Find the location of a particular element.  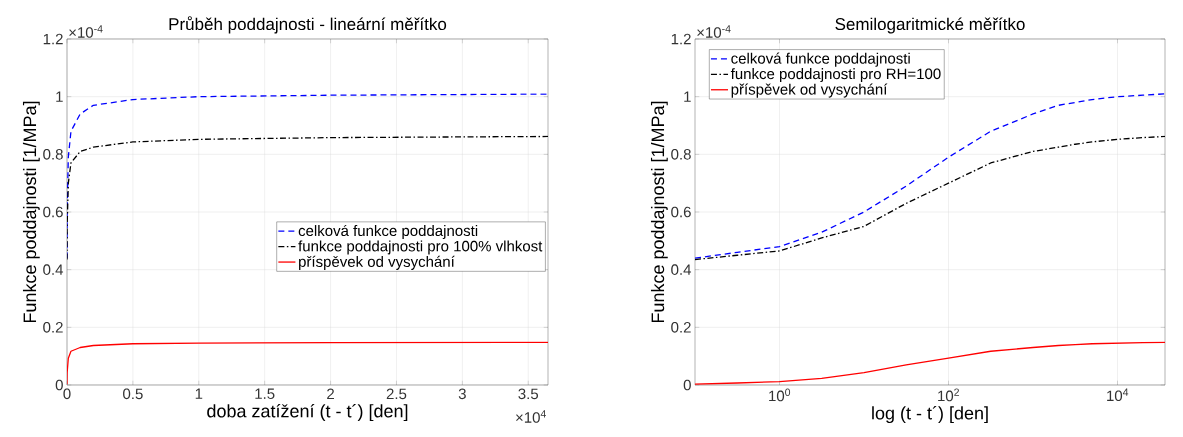

x-tick-label: 3 is located at coordinates (462, 394).